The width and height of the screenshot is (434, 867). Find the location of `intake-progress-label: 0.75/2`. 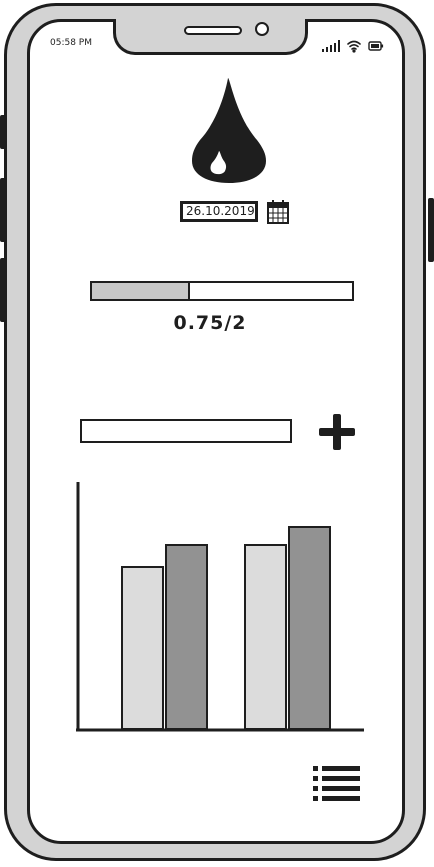

intake-progress-label: 0.75/2 is located at coordinates (210, 323).